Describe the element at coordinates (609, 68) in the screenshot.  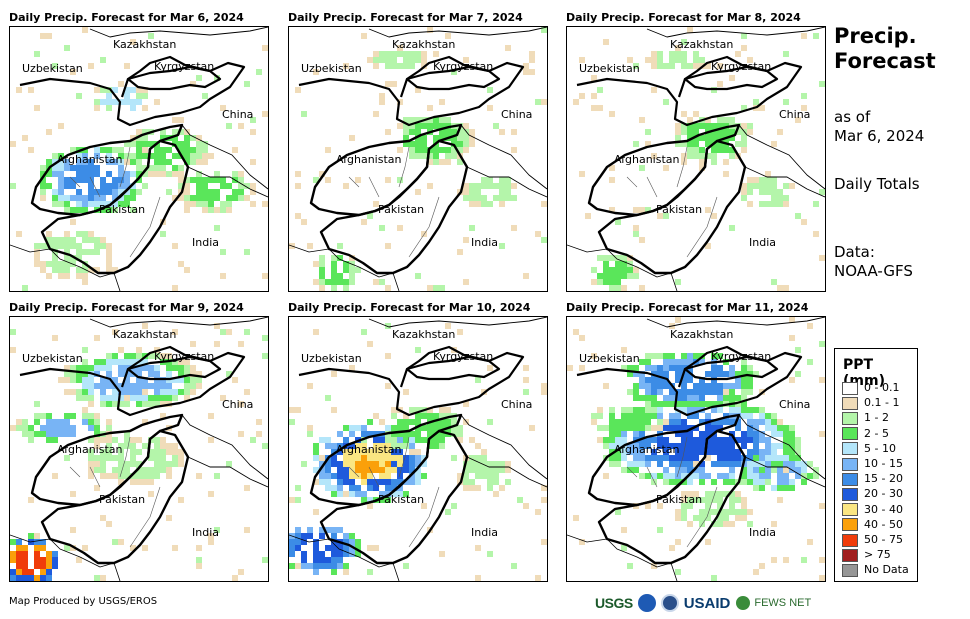
I see `label-uzbekistan: Uzbekistan` at that location.